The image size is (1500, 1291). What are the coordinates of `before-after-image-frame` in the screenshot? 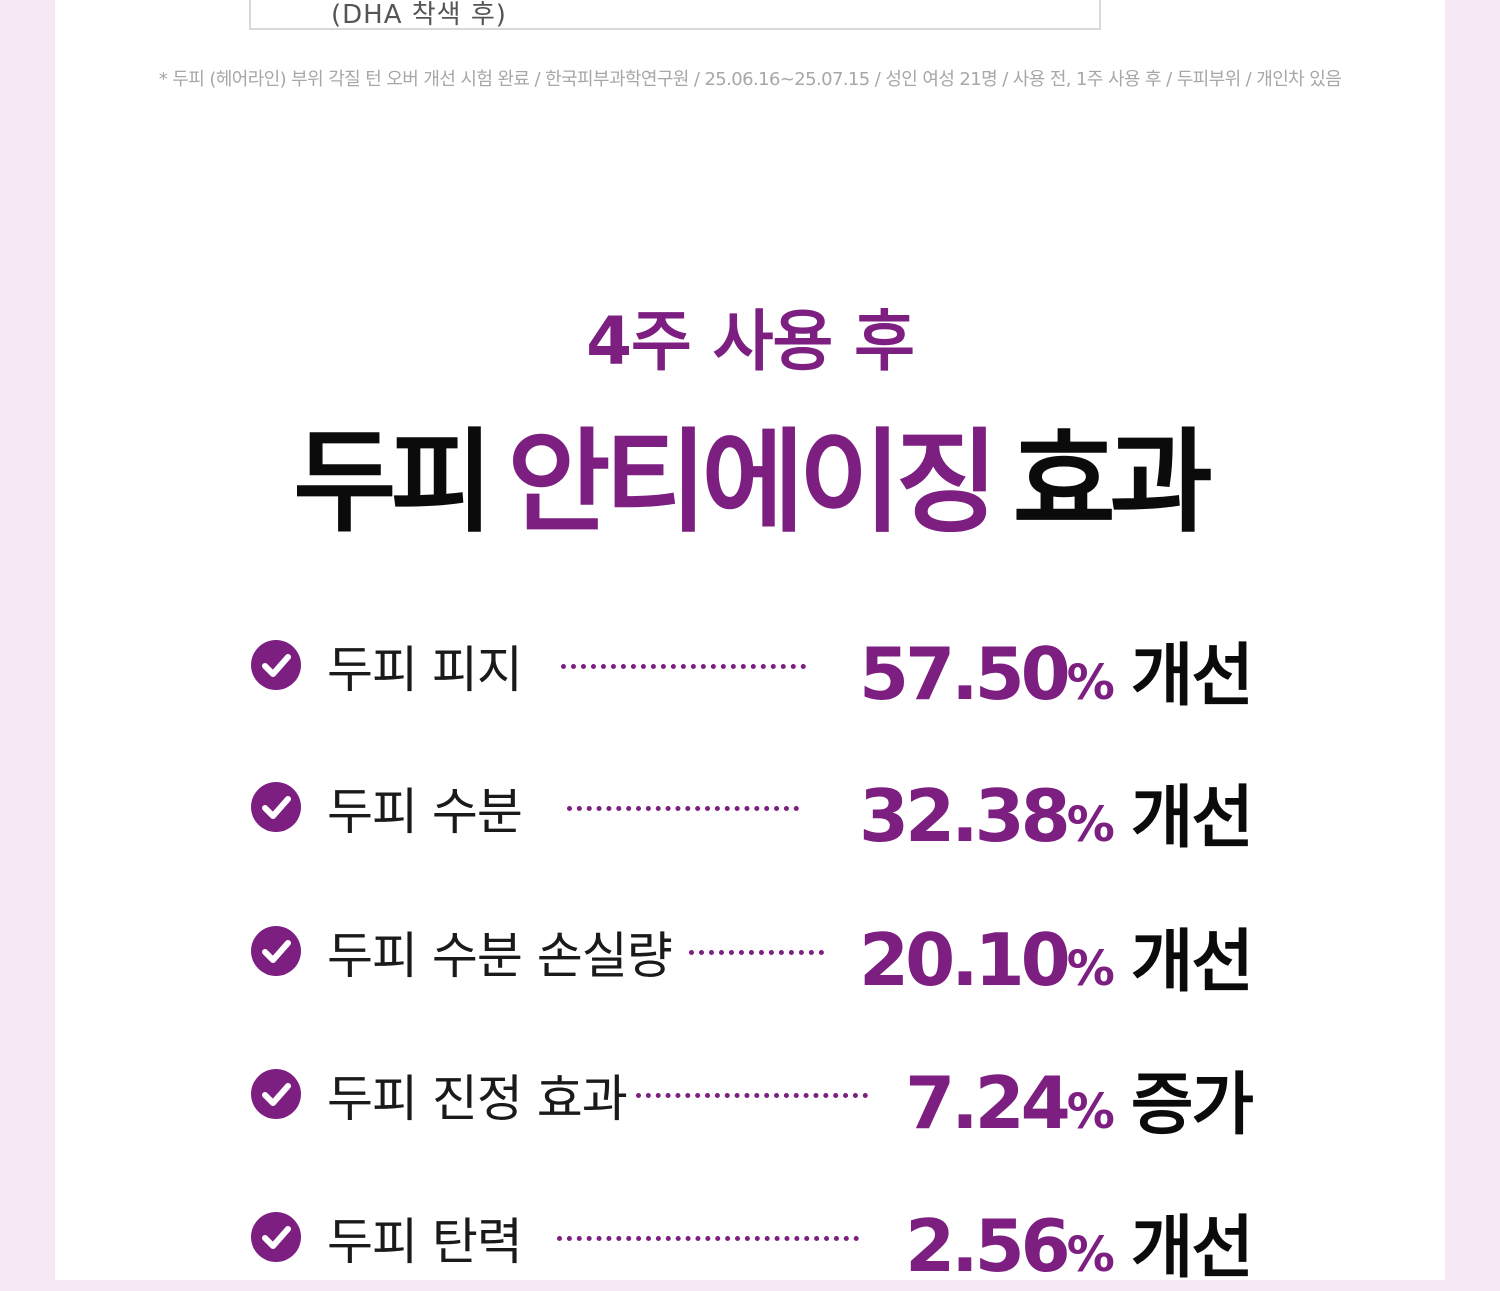 It's located at (675, 15).